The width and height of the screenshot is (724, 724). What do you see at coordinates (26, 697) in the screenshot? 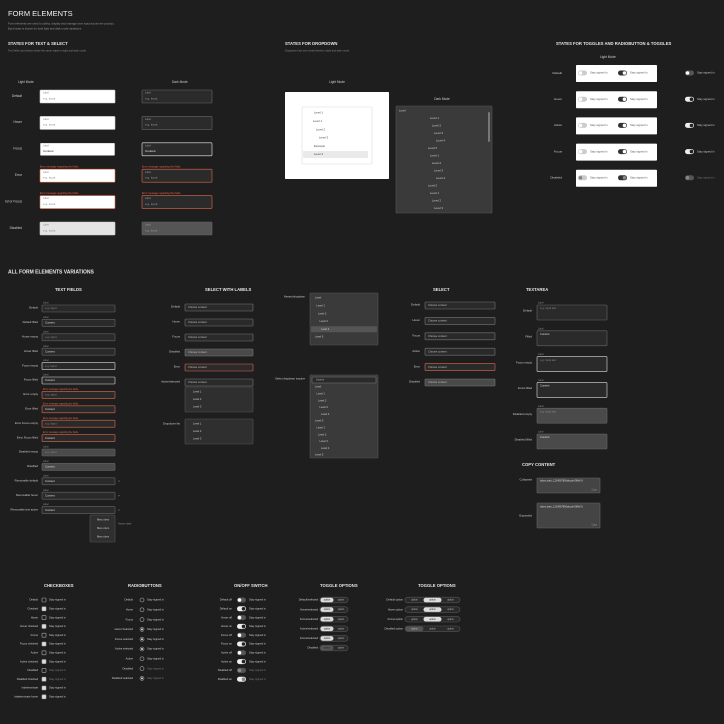
I see `row-label: Indeterminate hover` at bounding box center [26, 697].